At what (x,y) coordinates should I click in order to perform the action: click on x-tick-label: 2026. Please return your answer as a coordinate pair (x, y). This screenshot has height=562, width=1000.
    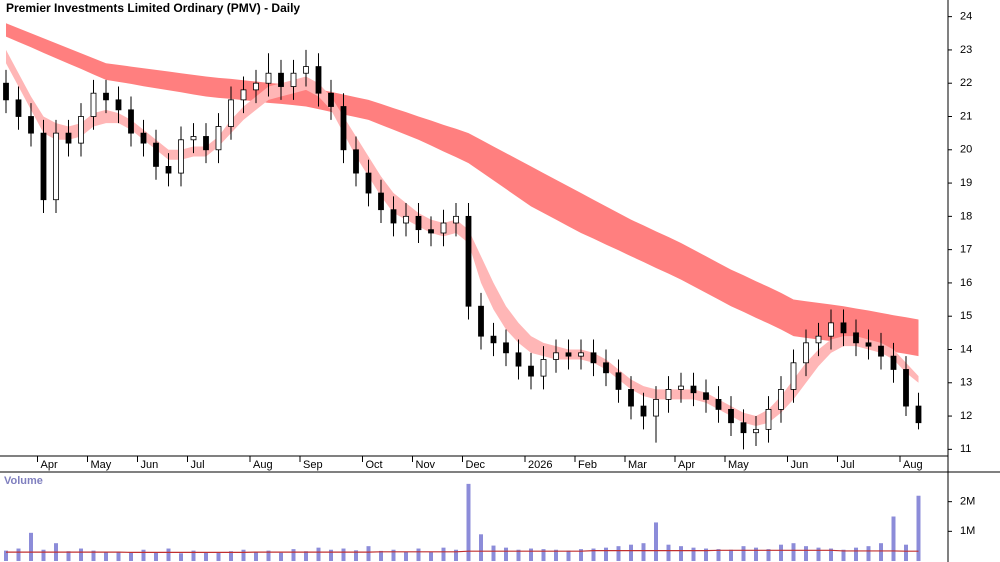
    Looking at the image, I should click on (540, 465).